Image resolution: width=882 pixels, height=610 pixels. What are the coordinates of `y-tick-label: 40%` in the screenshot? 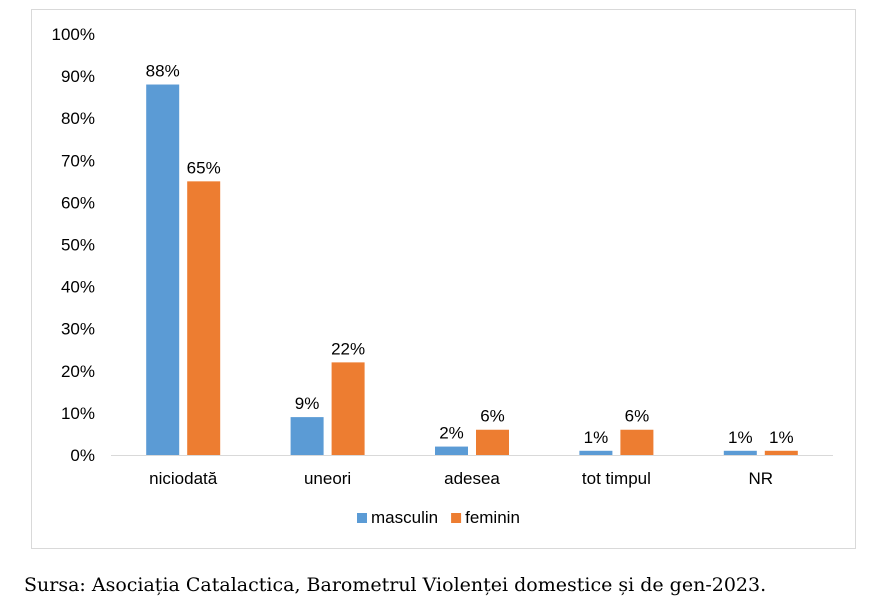 It's located at (78, 287).